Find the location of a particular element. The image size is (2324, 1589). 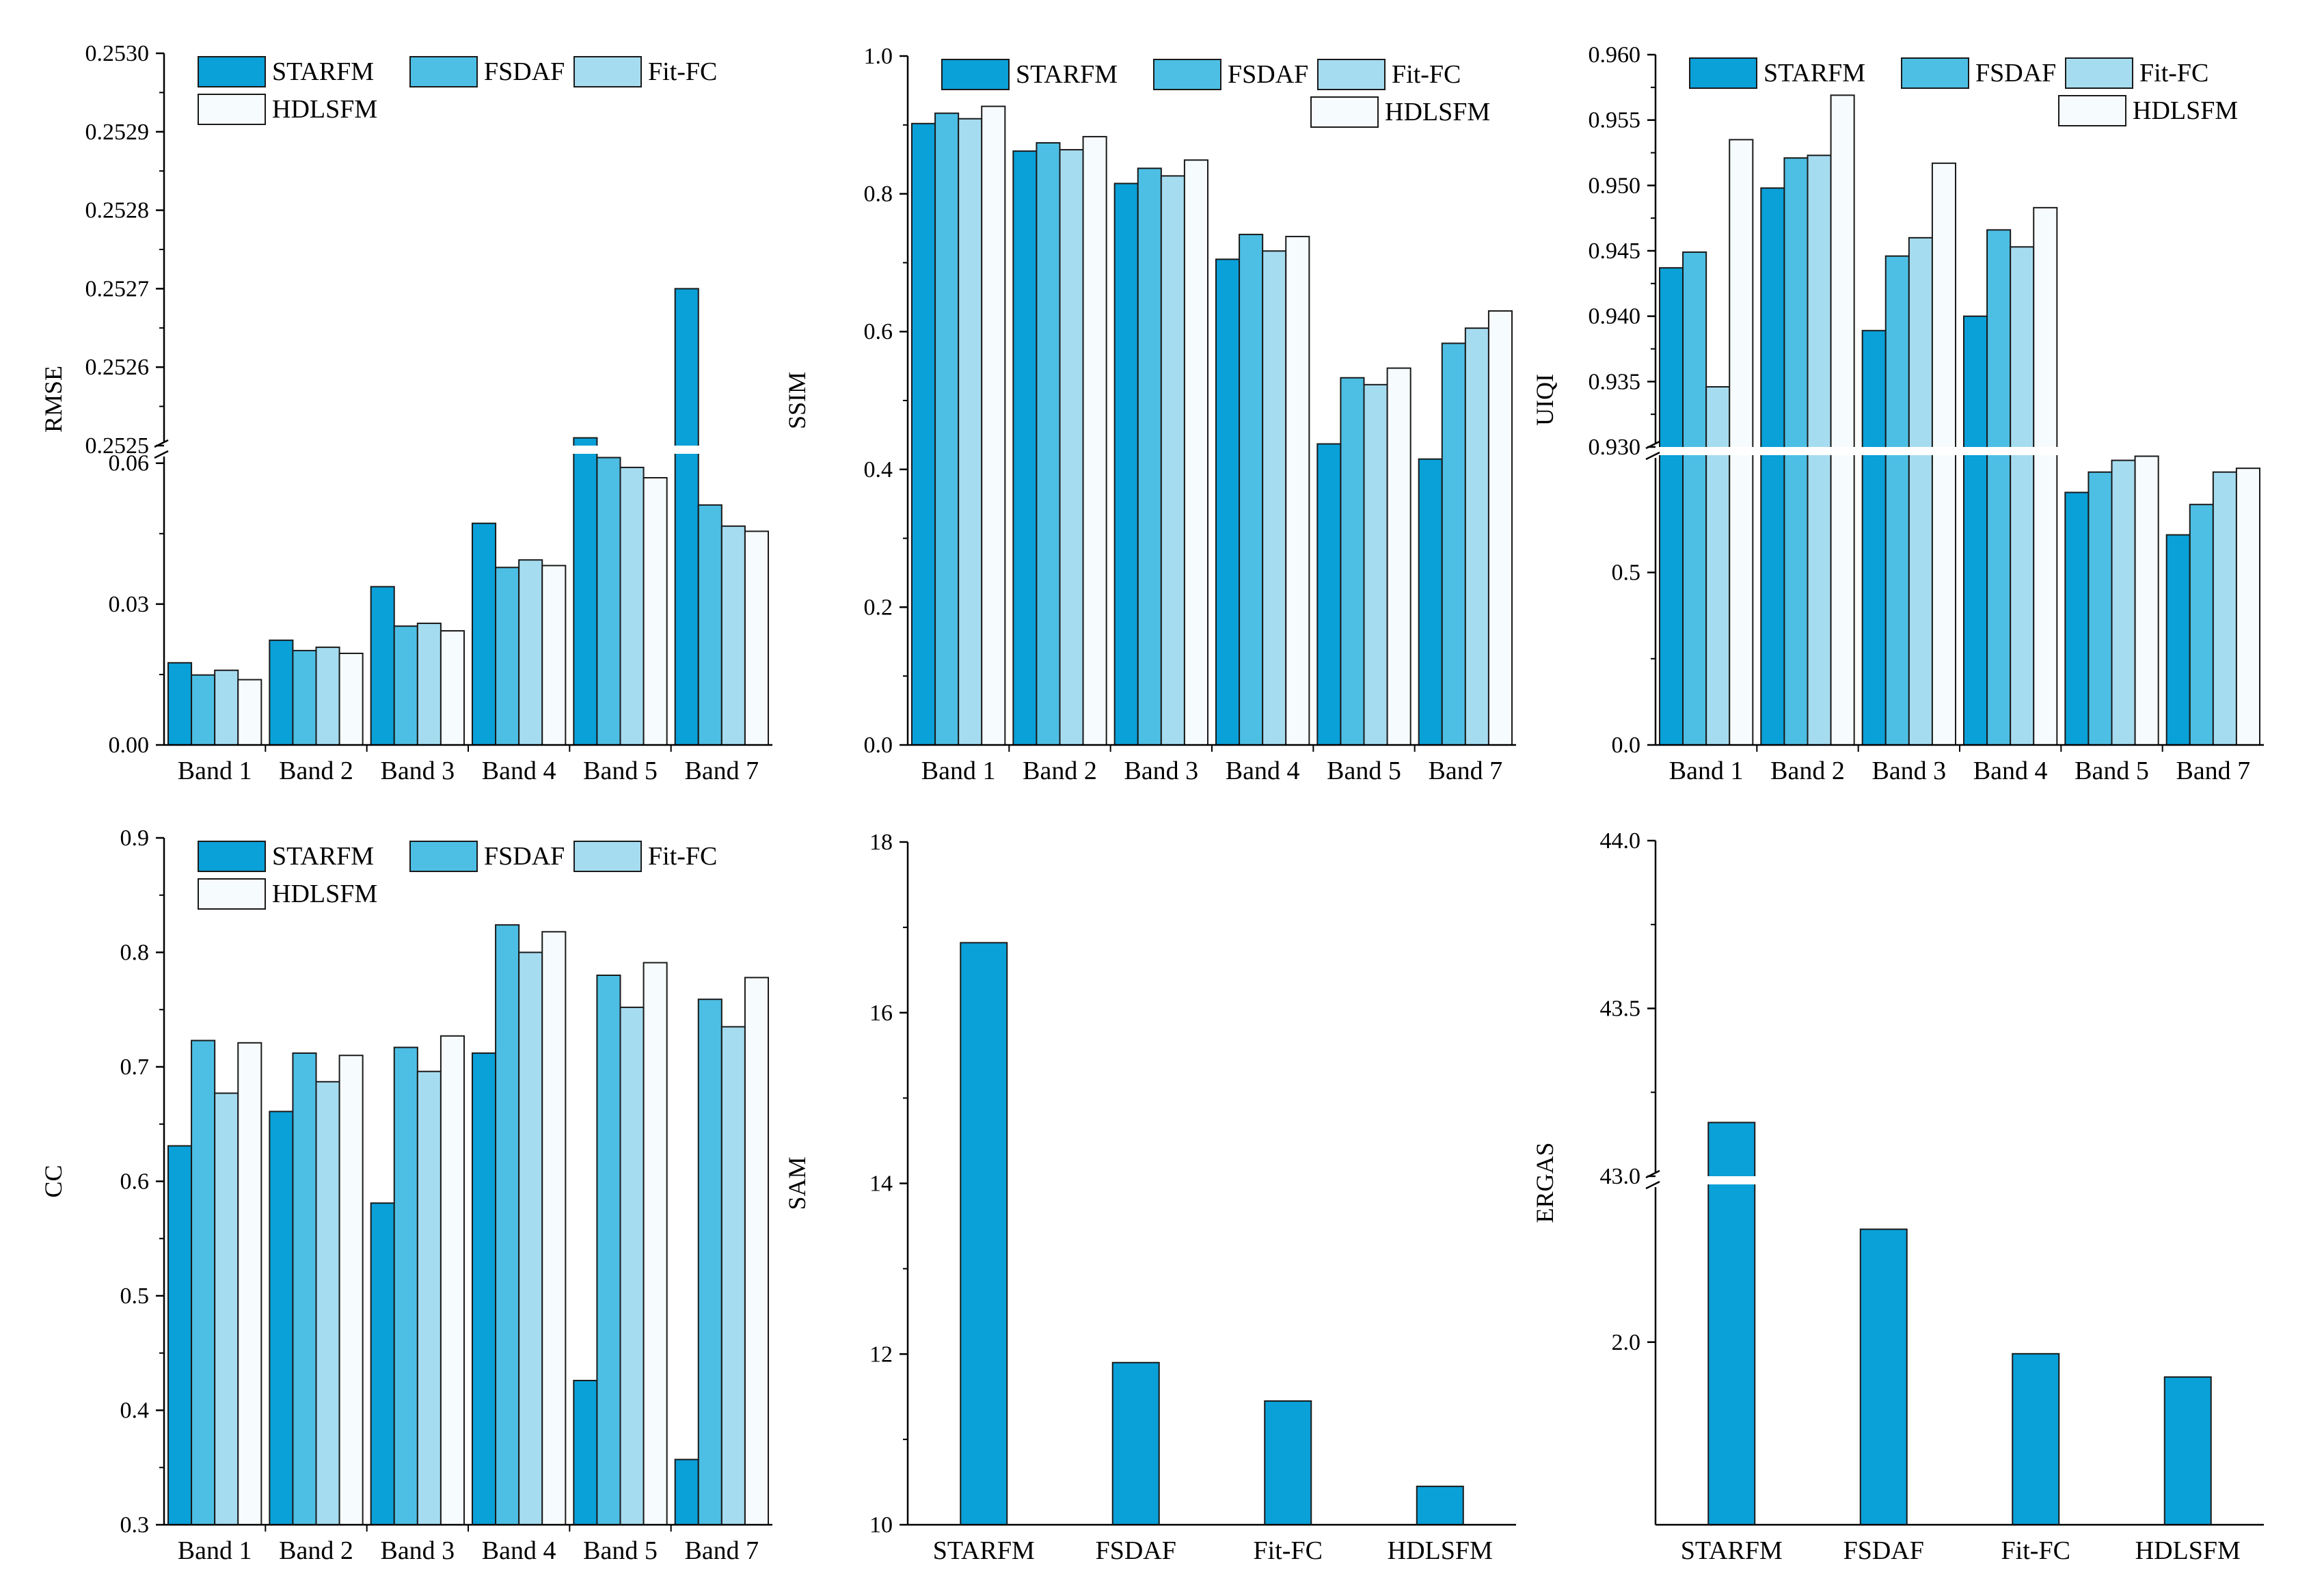

ergas-bar-fit-fc is located at coordinates (2036, 1439).